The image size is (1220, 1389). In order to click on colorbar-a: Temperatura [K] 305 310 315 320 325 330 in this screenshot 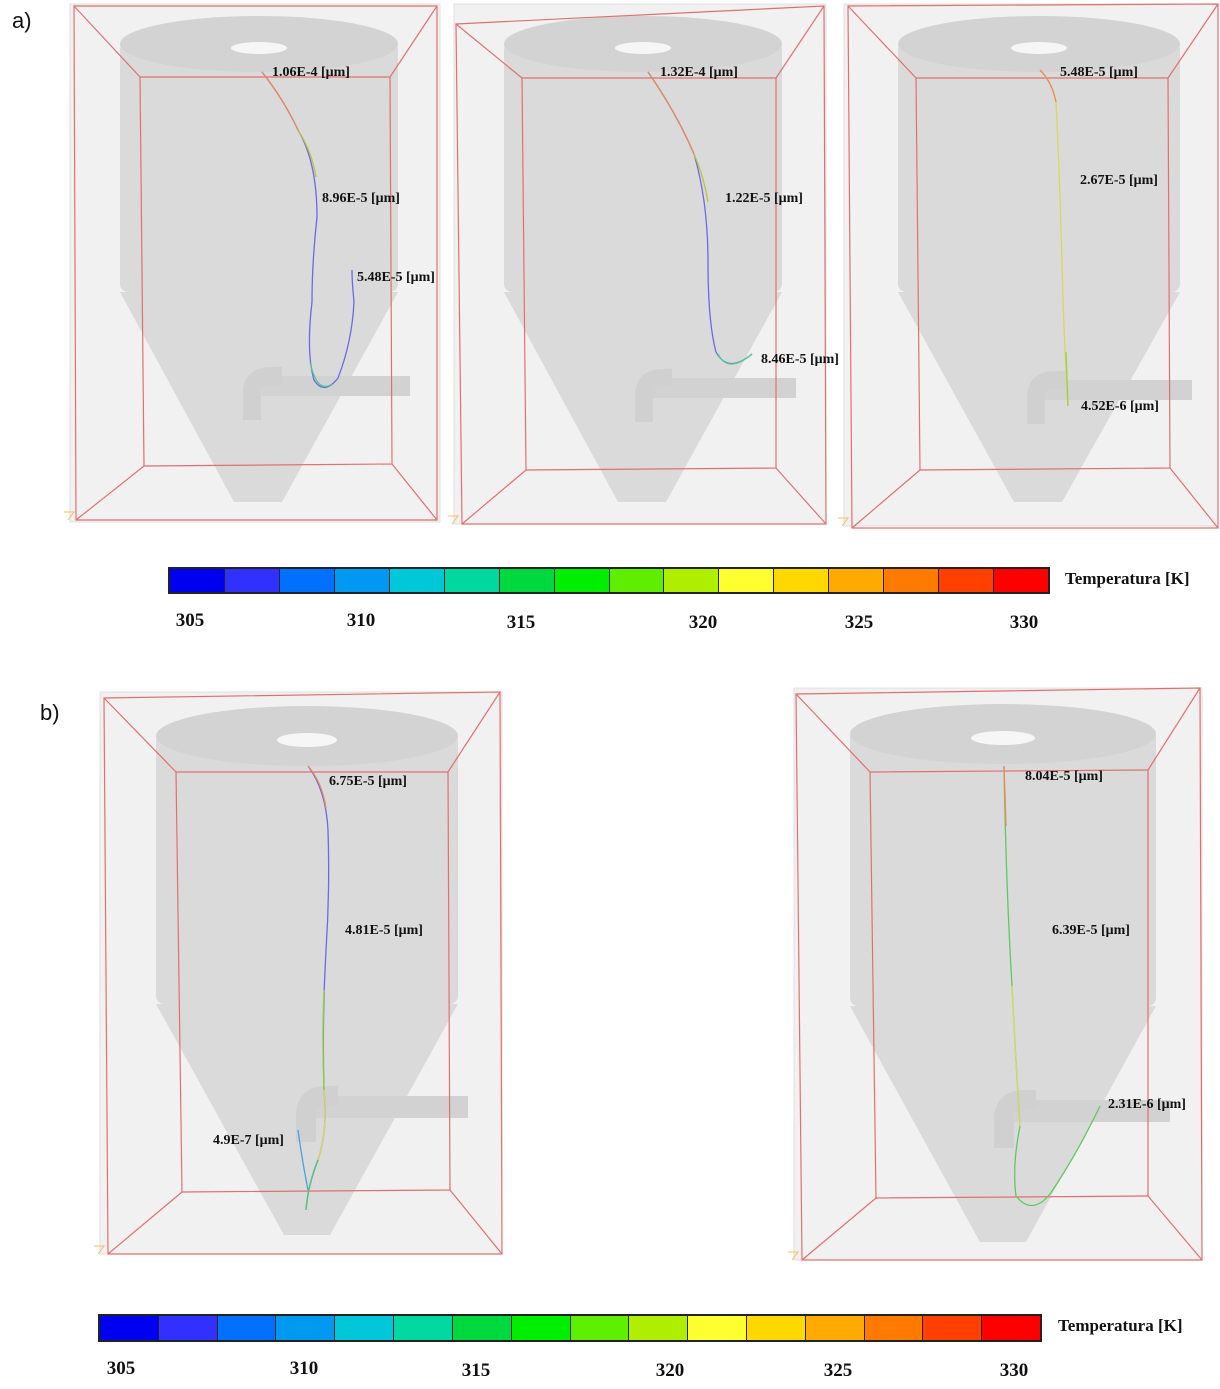, I will do `click(610, 605)`.